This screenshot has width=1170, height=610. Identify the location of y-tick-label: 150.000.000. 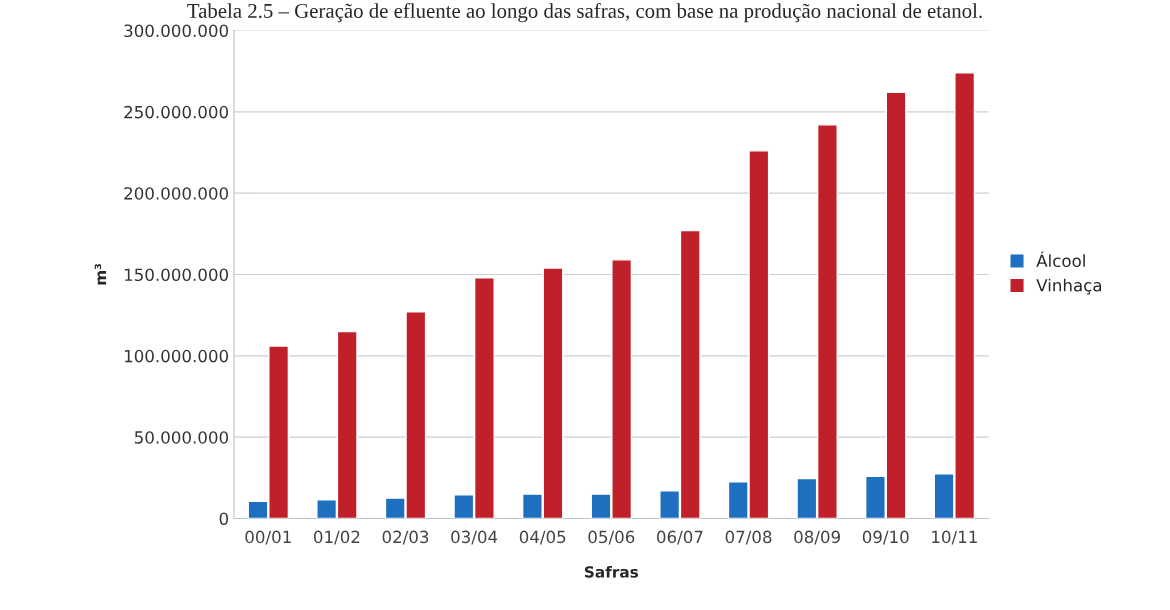
(176, 275).